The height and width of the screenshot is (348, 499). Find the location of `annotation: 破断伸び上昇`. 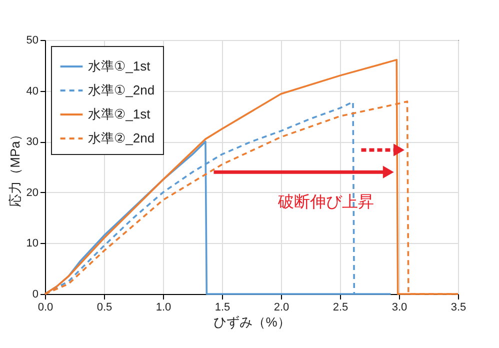

annotation: 破断伸び上昇 is located at coordinates (325, 202).